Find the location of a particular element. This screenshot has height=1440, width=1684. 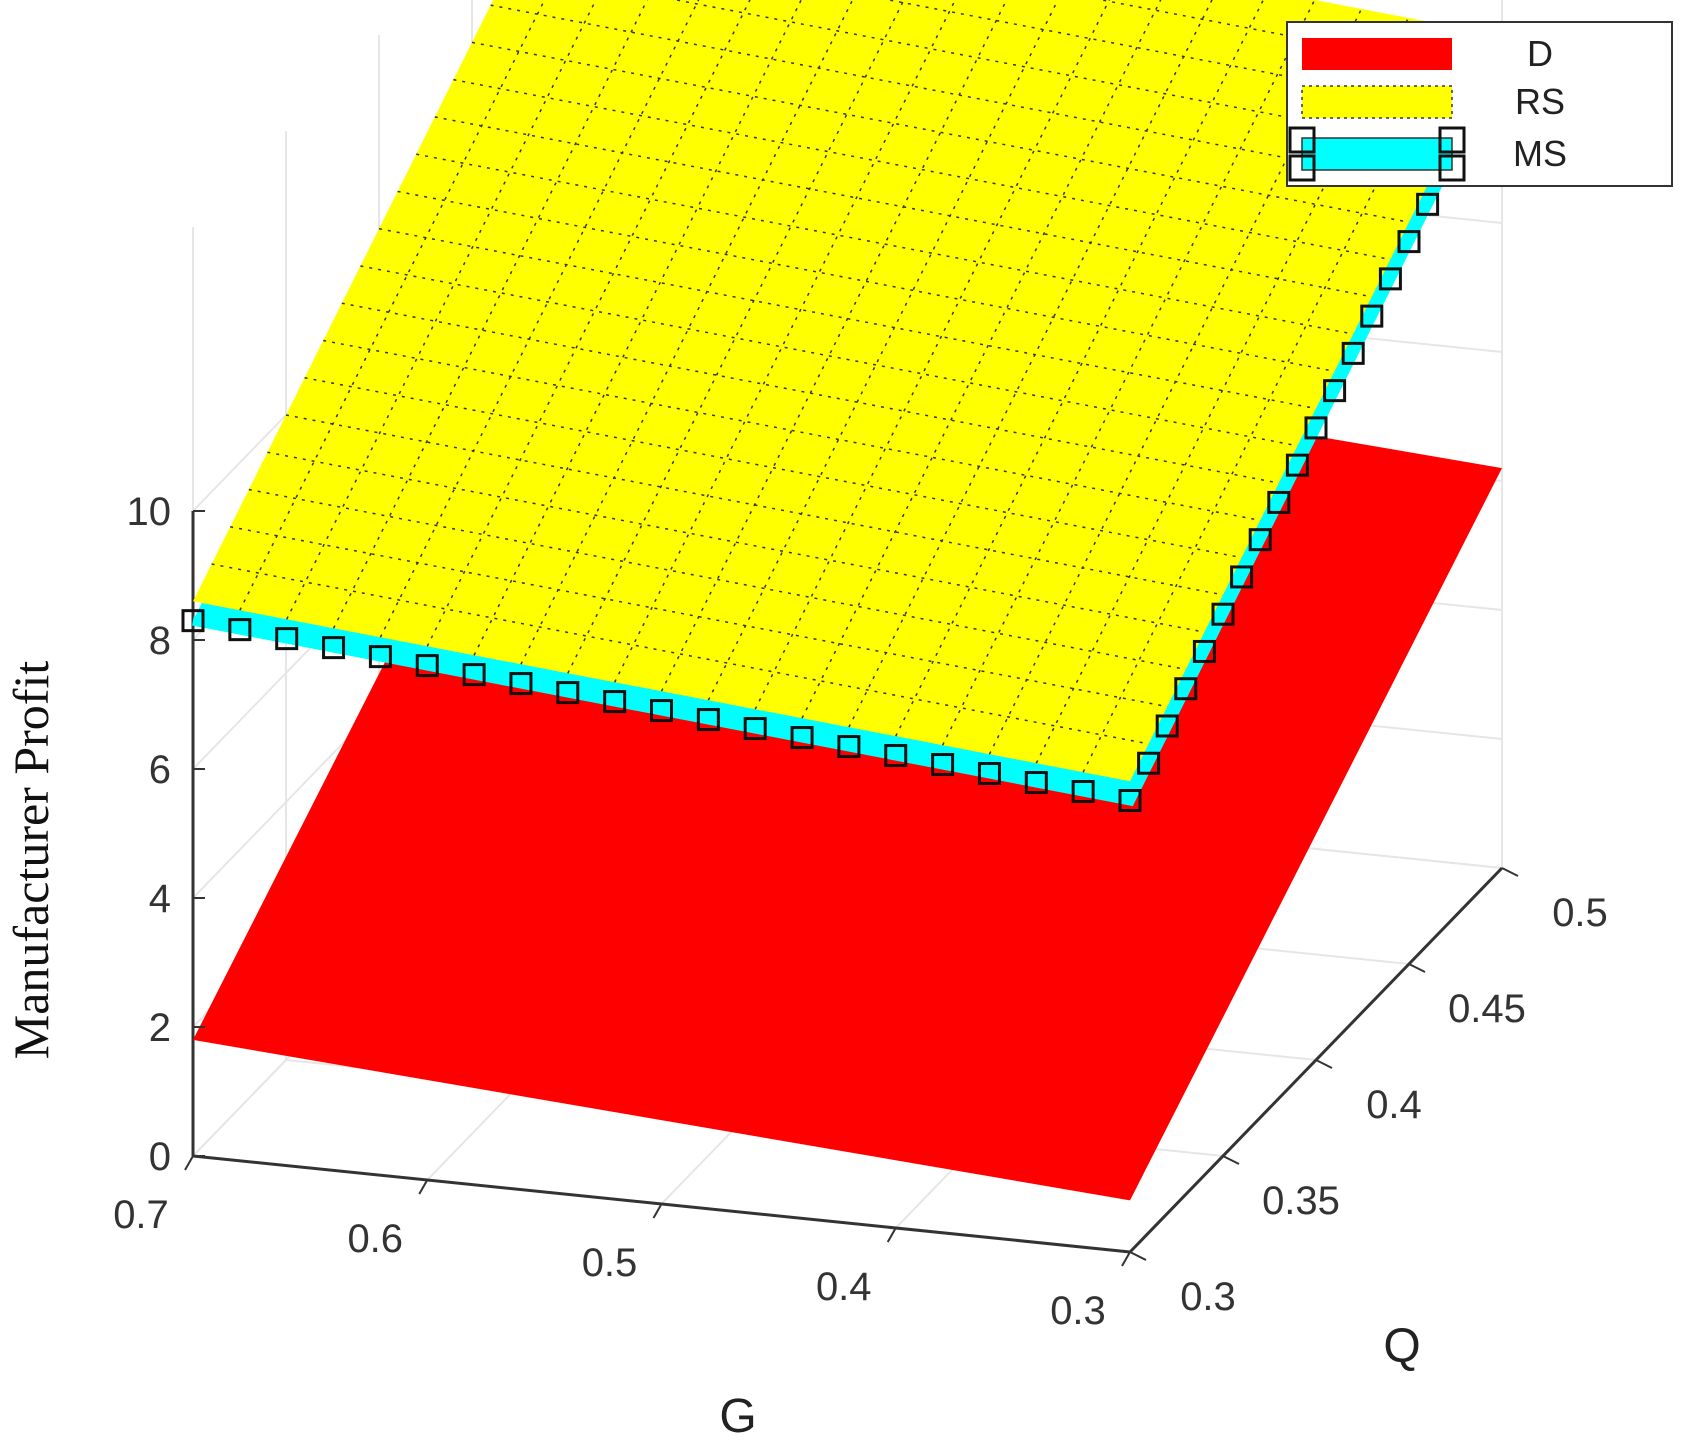

z-tick-label: 4 is located at coordinates (160, 899).